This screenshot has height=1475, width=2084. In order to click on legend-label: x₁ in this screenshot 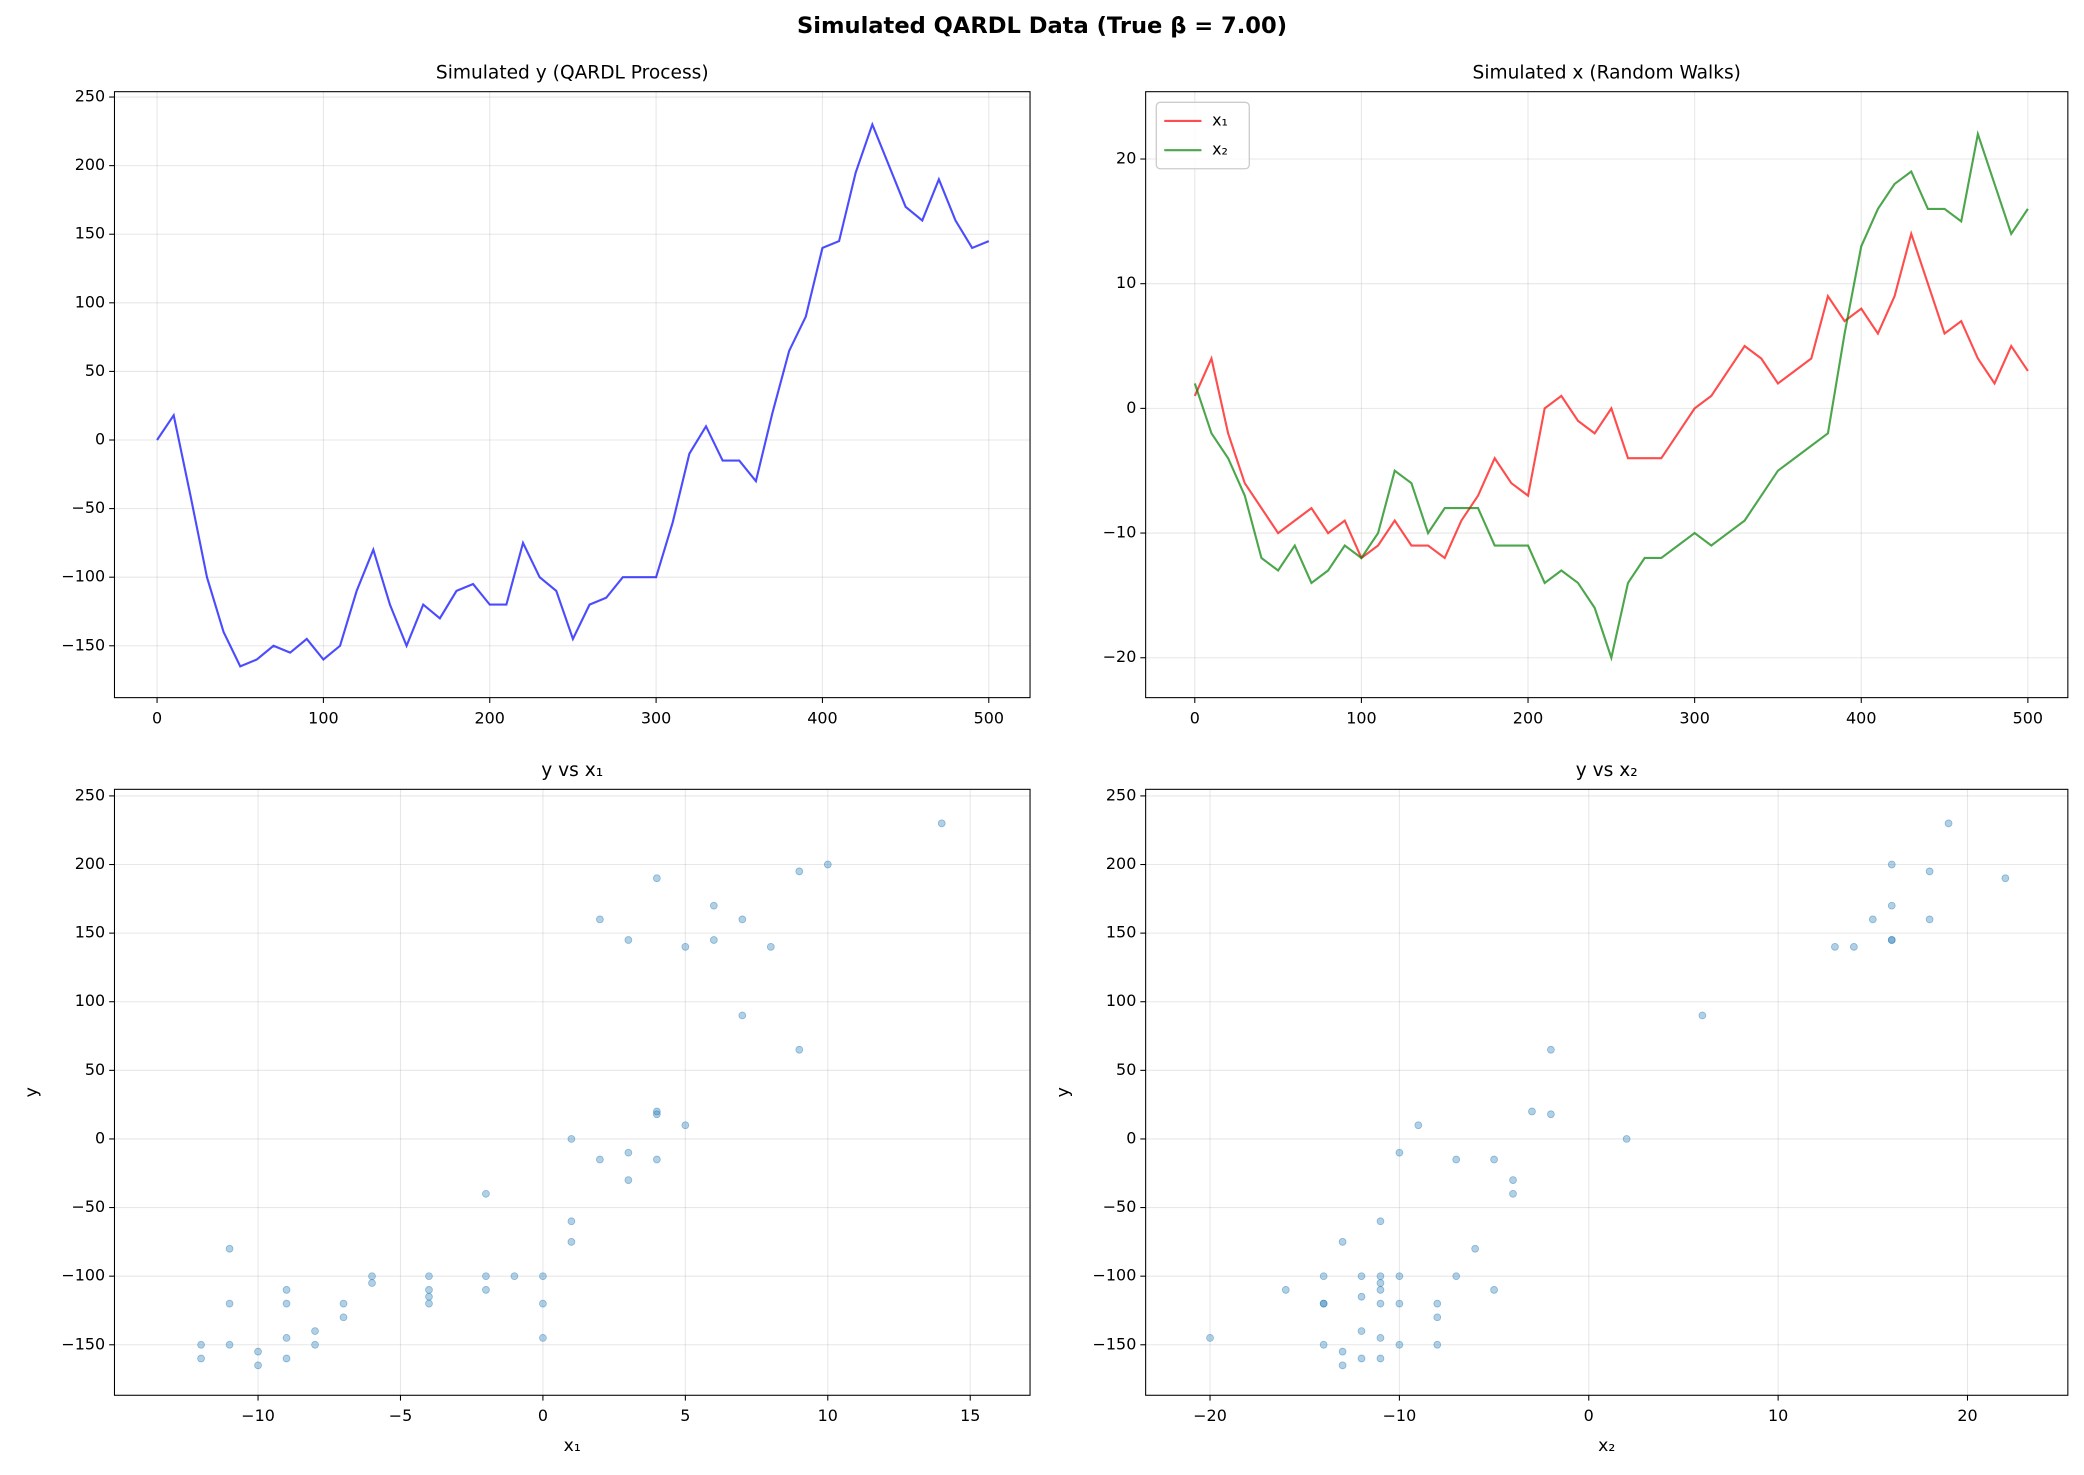, I will do `click(1220, 119)`.